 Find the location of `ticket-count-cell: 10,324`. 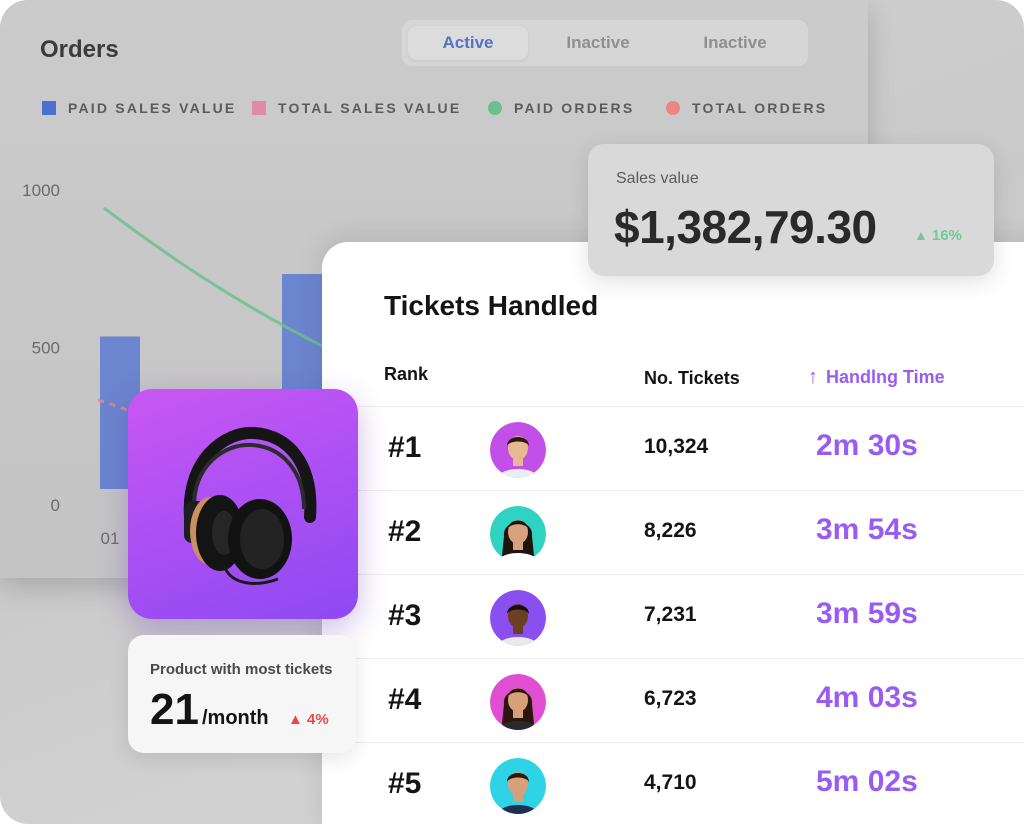

ticket-count-cell: 10,324 is located at coordinates (676, 446).